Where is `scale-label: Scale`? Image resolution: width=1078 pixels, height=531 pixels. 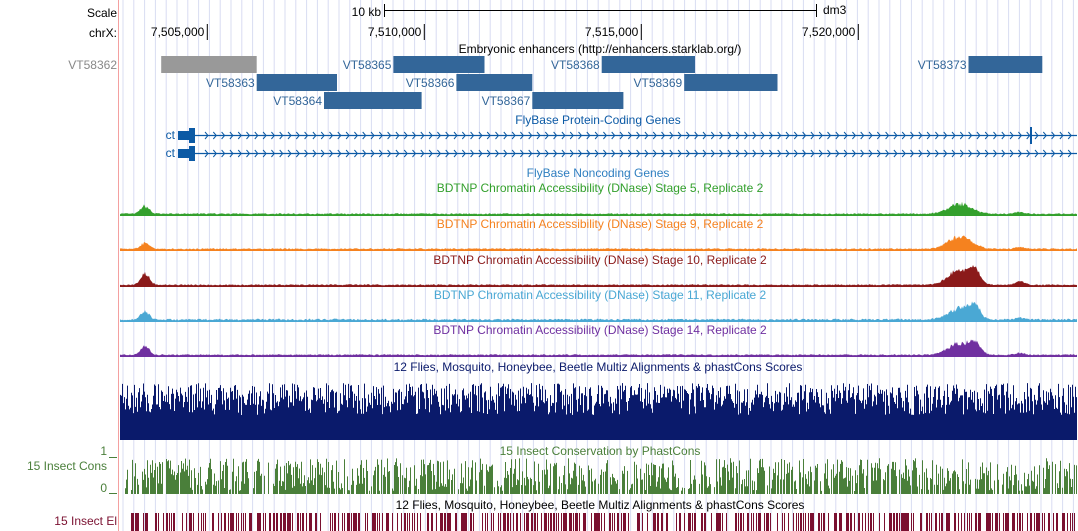 scale-label: Scale is located at coordinates (102, 13).